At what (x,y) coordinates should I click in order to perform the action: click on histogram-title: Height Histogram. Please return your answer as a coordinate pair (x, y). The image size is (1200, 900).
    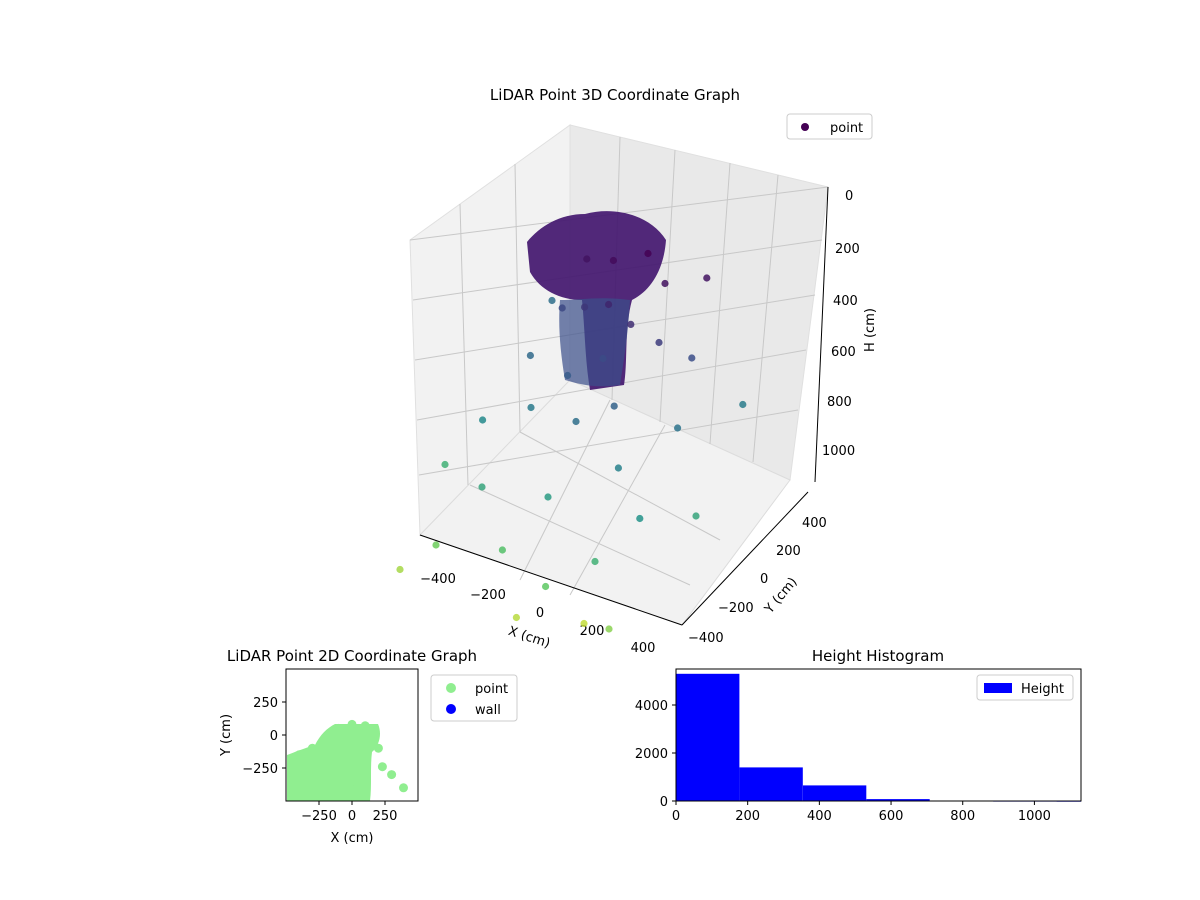
    Looking at the image, I should click on (878, 656).